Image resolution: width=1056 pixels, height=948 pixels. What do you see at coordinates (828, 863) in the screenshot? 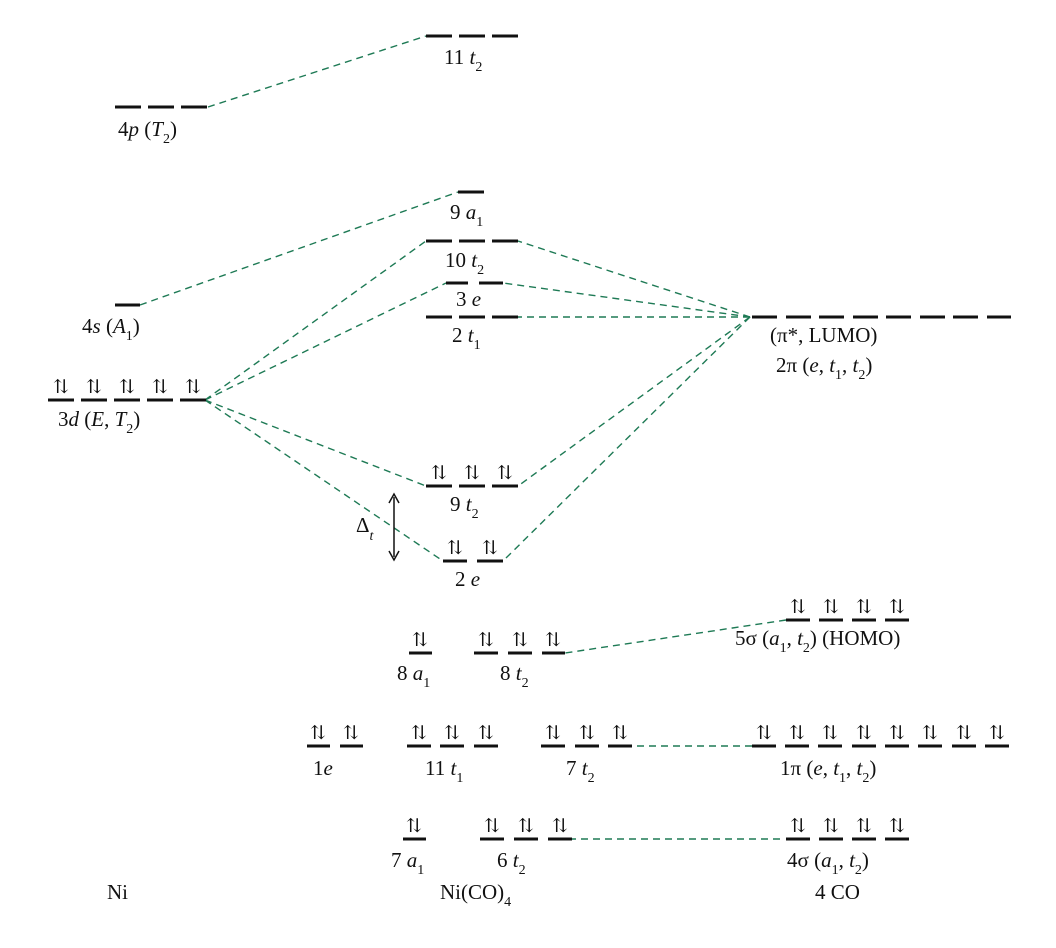
I see `label-co-4sigma: 4σ (a1, t2)` at bounding box center [828, 863].